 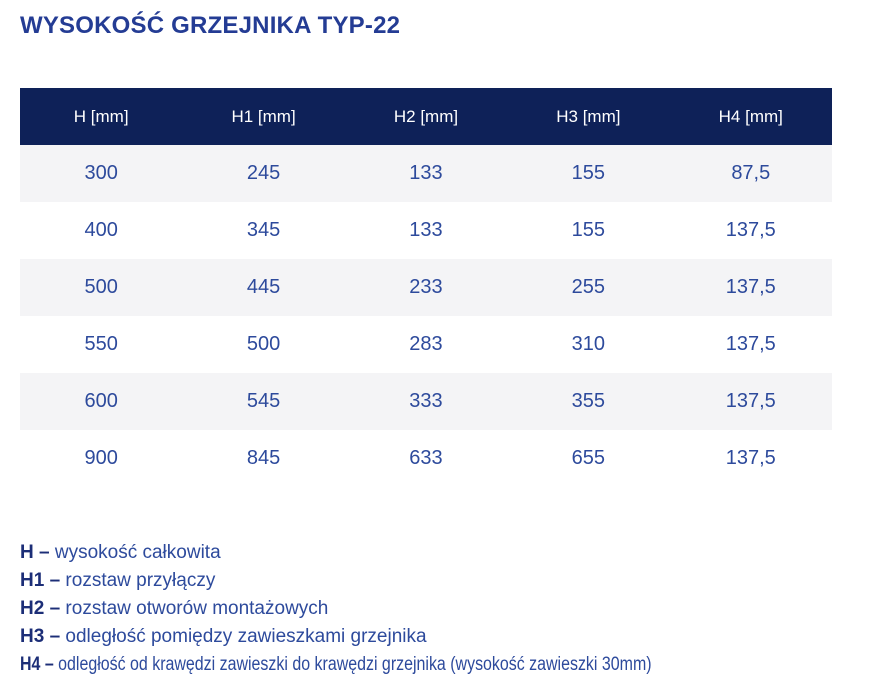 What do you see at coordinates (445, 609) in the screenshot?
I see `legend-item: H2 – rozstaw otworów montażowych` at bounding box center [445, 609].